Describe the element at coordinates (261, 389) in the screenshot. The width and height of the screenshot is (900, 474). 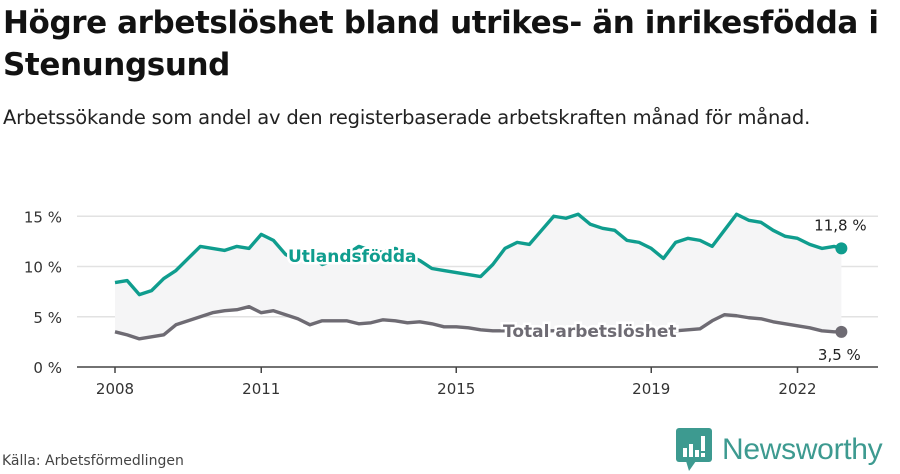
I see `x-tick-label: 2011` at that location.